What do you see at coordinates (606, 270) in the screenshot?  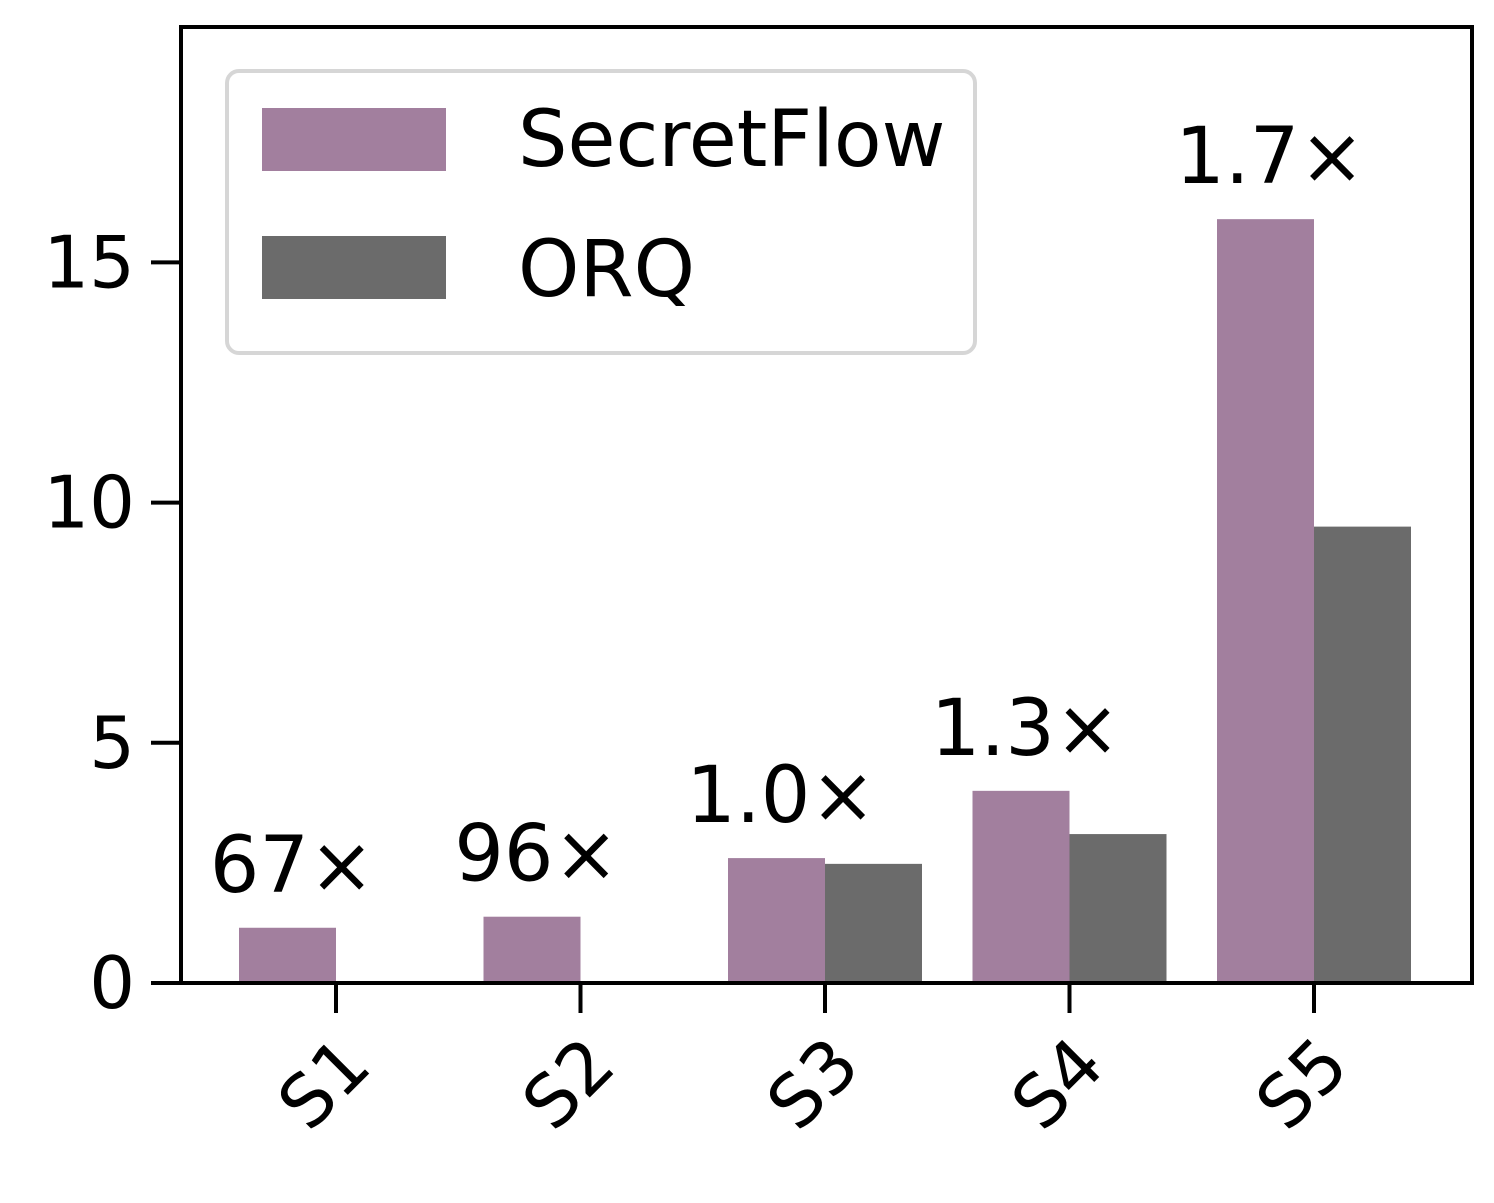 I see `legend-label-orq: ORQ` at bounding box center [606, 270].